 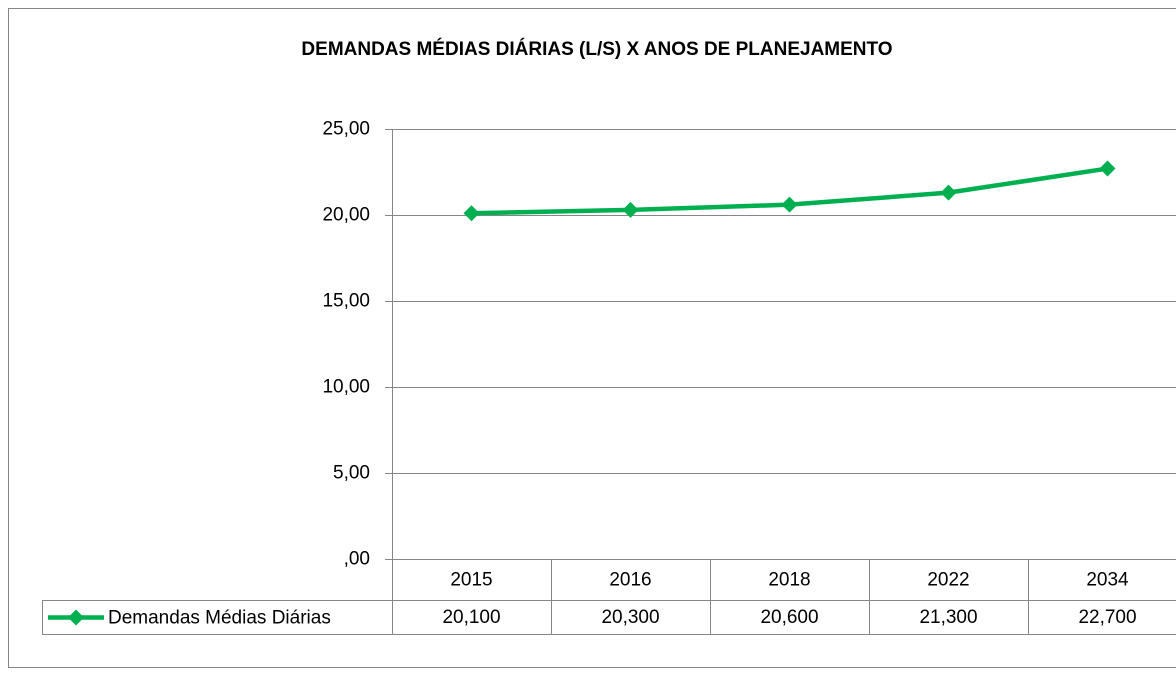 What do you see at coordinates (1107, 580) in the screenshot?
I see `x-tick-label: 2034` at bounding box center [1107, 580].